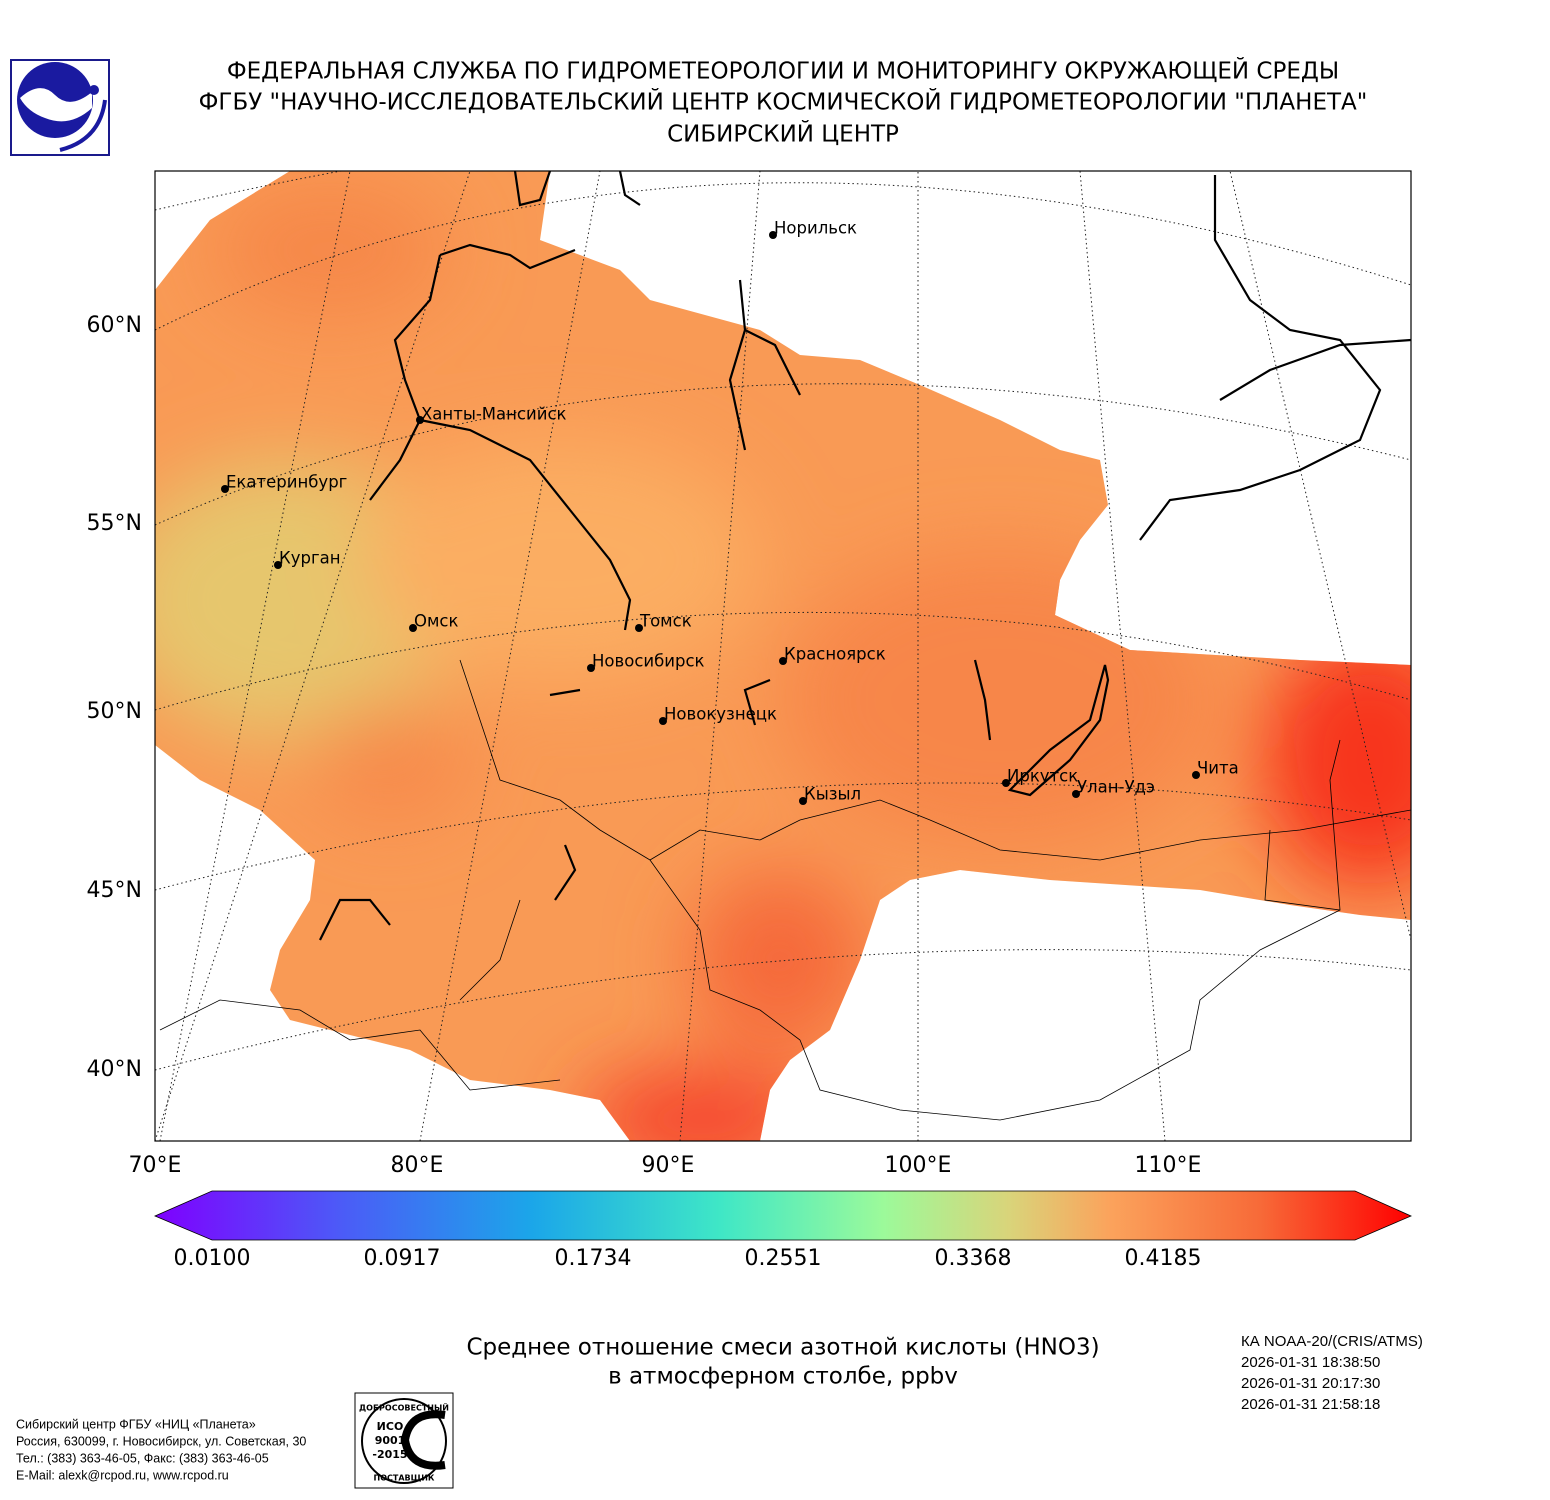 The image size is (1550, 1500). I want to click on city-label: Новокузнецк, so click(720, 714).